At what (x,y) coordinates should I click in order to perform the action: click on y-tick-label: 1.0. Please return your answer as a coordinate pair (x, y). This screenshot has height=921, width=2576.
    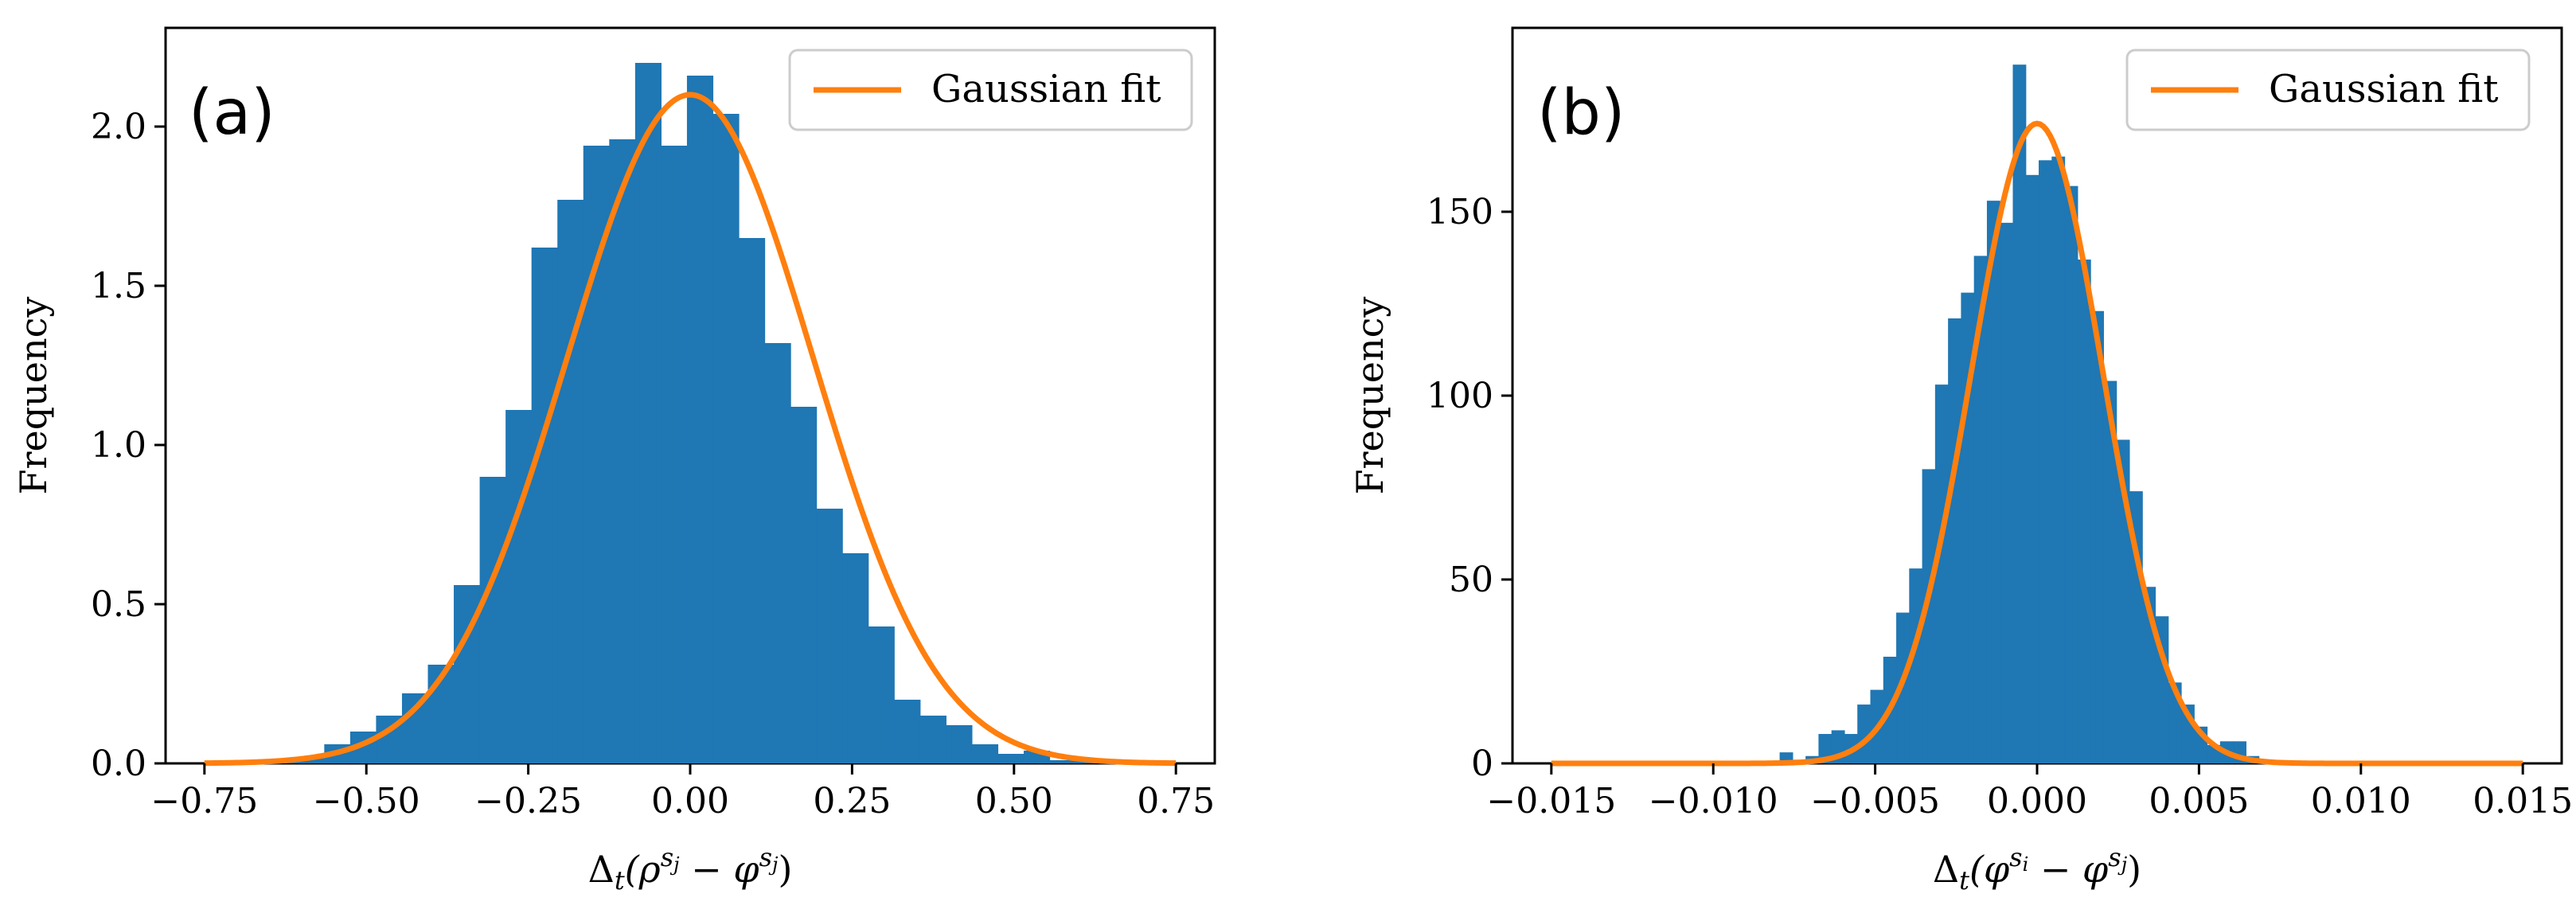
    Looking at the image, I should click on (118, 445).